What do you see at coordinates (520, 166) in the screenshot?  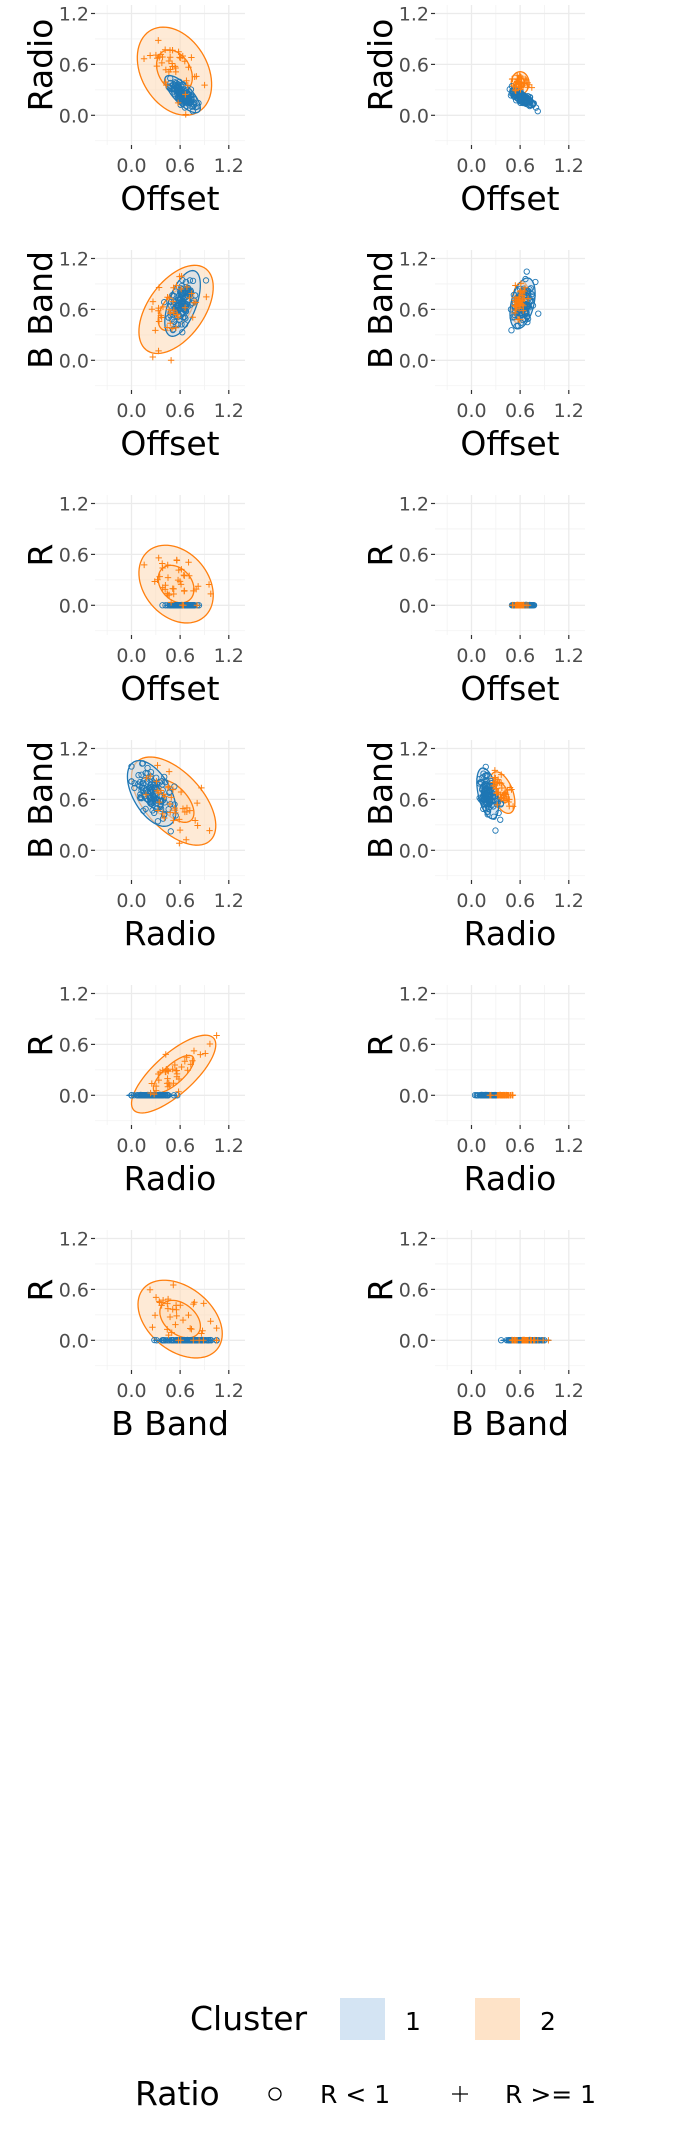 I see `x-tick-label: 0.6` at bounding box center [520, 166].